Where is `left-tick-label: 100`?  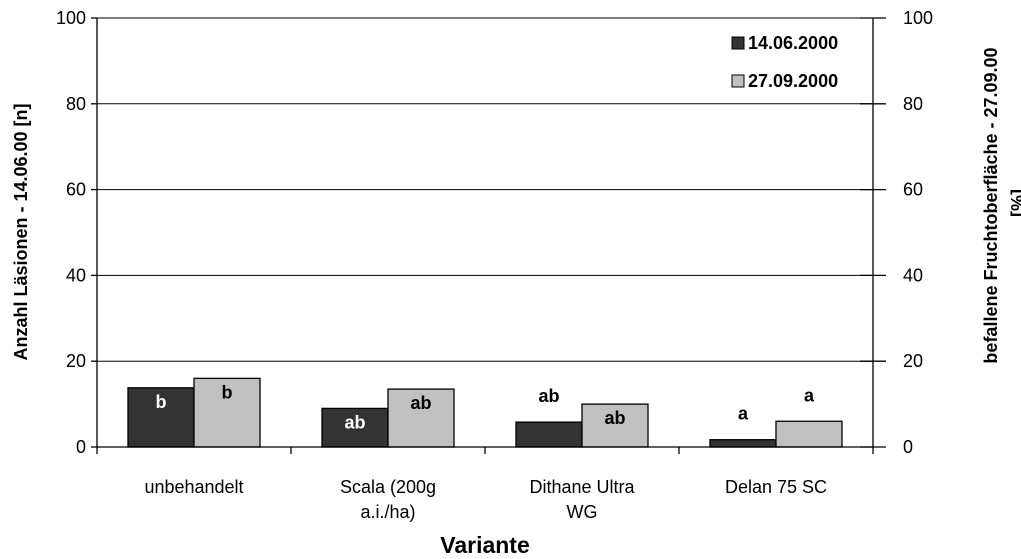
left-tick-label: 100 is located at coordinates (71, 18).